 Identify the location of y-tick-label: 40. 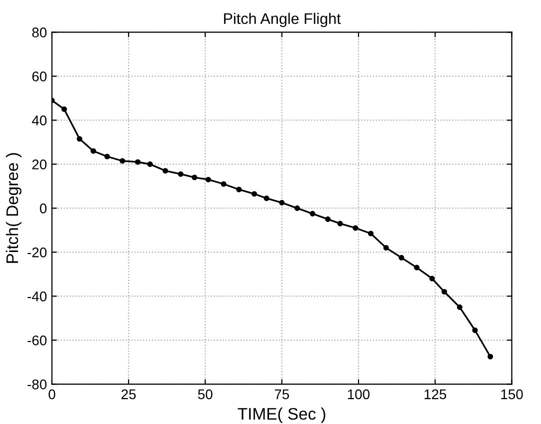
(39, 121).